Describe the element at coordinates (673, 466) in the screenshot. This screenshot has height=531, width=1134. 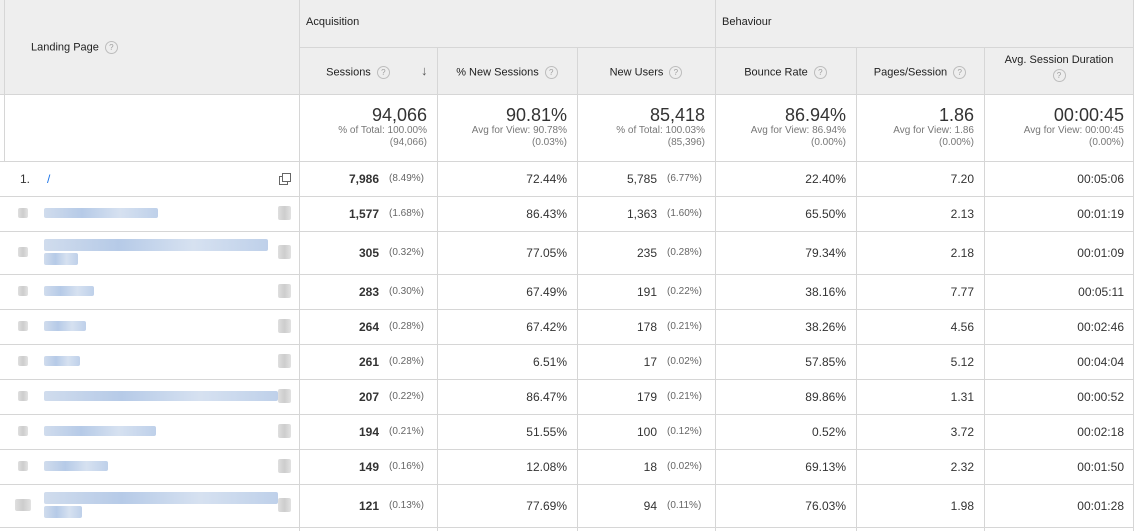
I see `new-users-cell: 18 (0.02%)` at that location.